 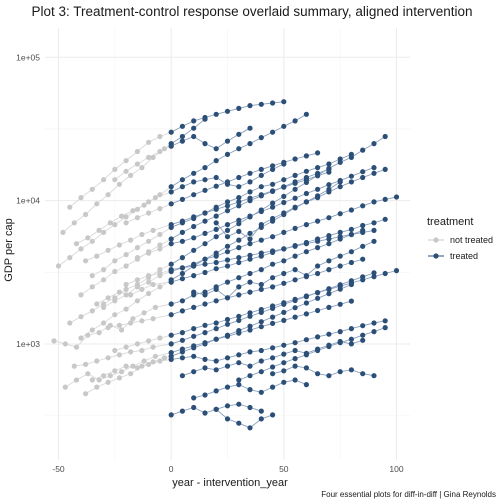 What do you see at coordinates (450, 222) in the screenshot?
I see `legend-title: treatment` at bounding box center [450, 222].